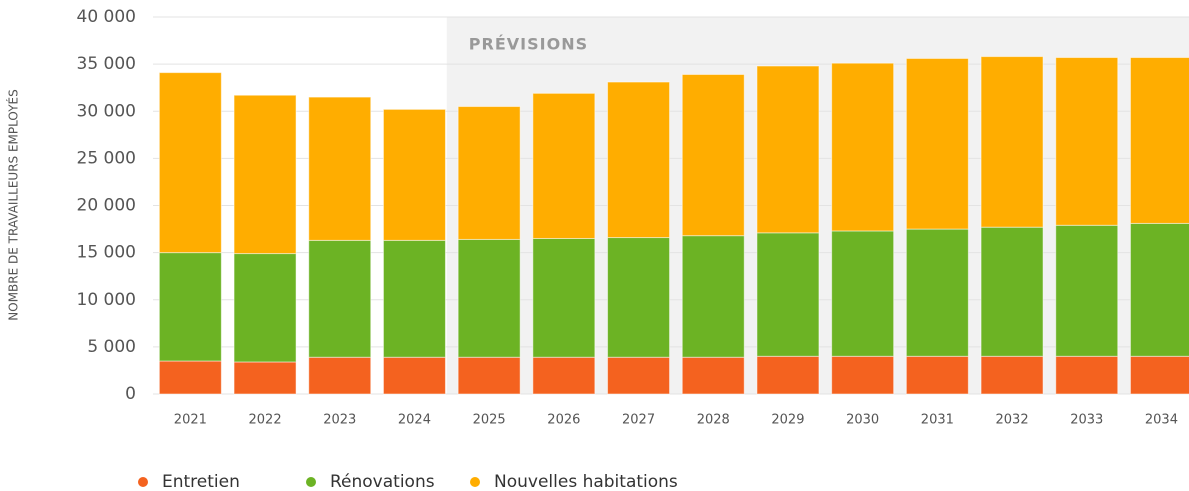 This screenshot has height=491, width=1189. I want to click on x-tick-label: 2029, so click(787, 420).